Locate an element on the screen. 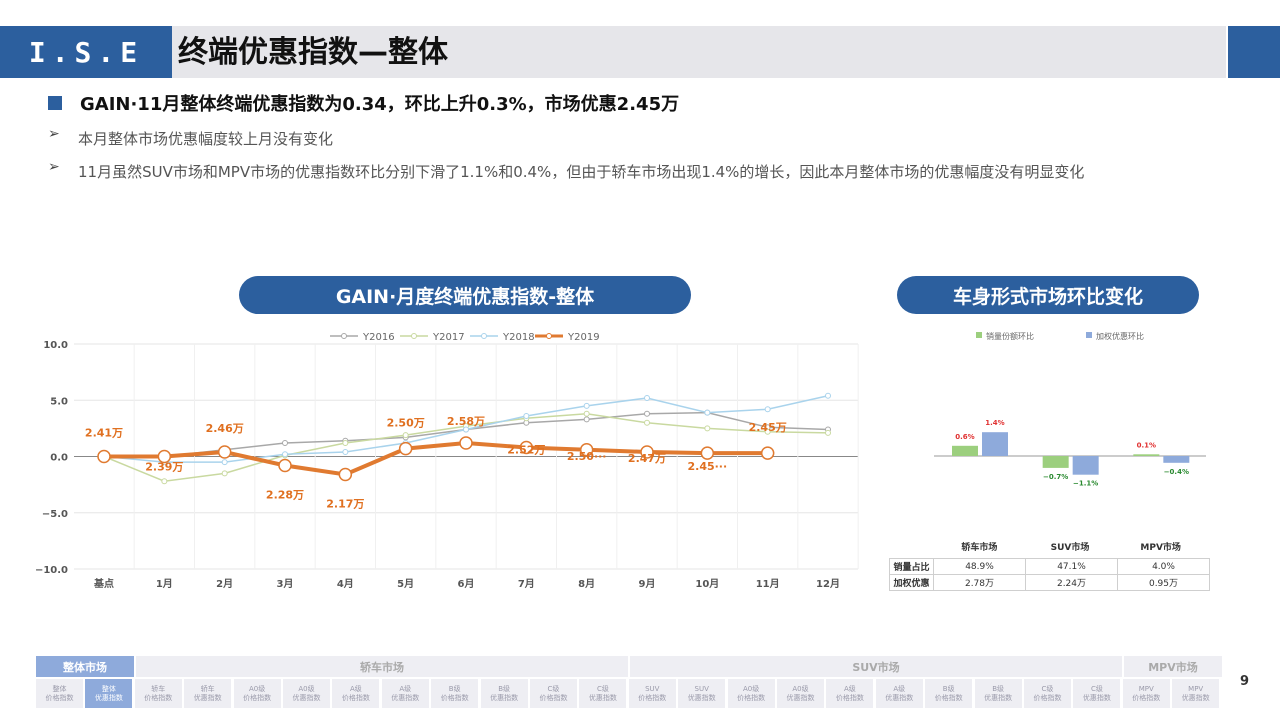  row-label: 加权优惠 is located at coordinates (911, 582).